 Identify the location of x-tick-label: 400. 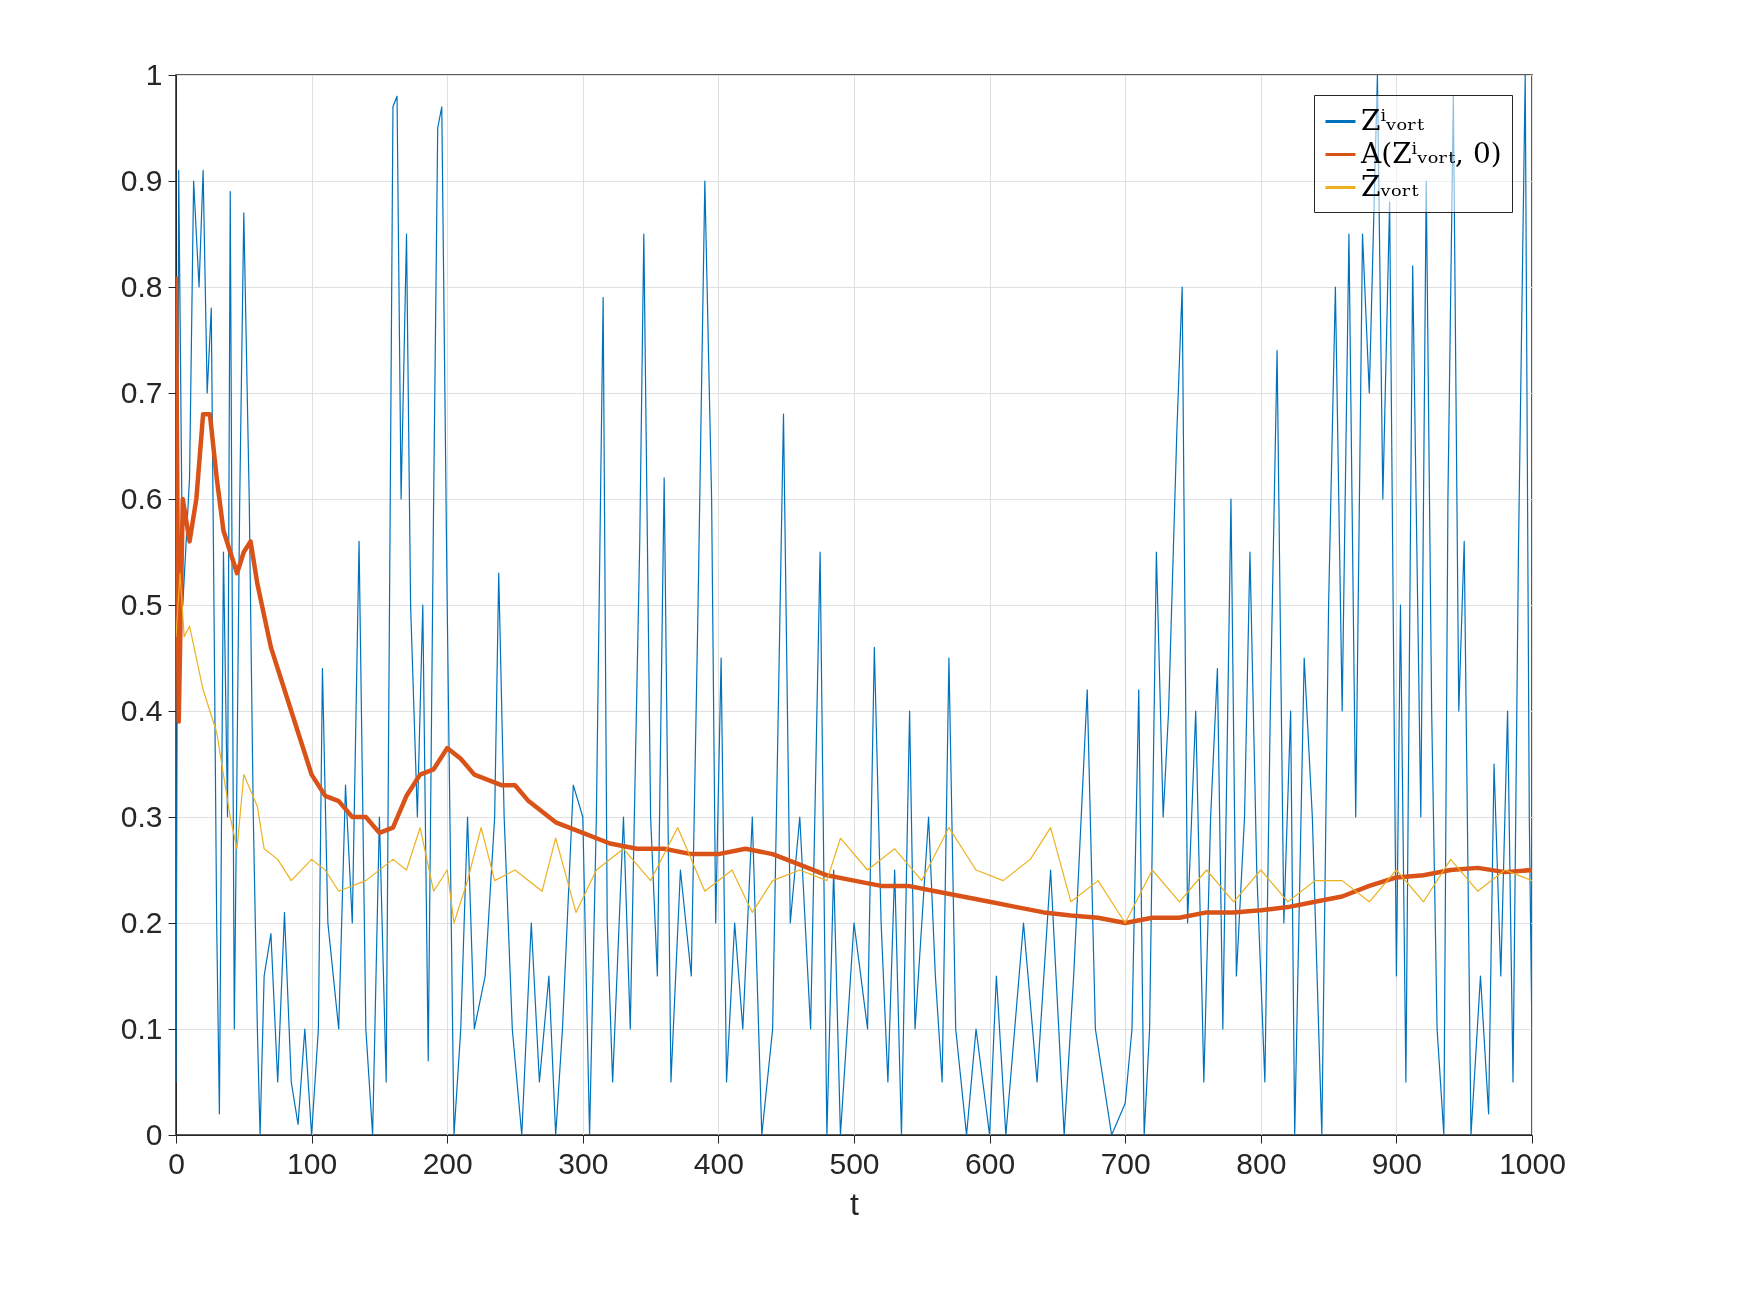
(718, 1163).